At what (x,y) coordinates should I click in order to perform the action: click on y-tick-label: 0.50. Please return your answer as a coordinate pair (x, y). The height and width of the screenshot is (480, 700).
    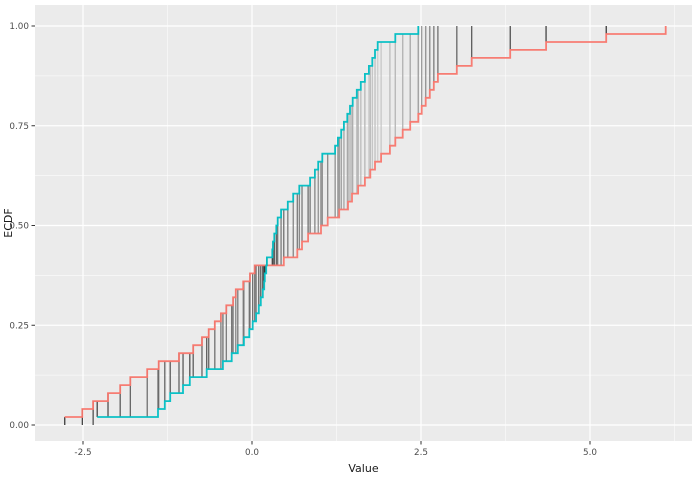
    Looking at the image, I should click on (19, 227).